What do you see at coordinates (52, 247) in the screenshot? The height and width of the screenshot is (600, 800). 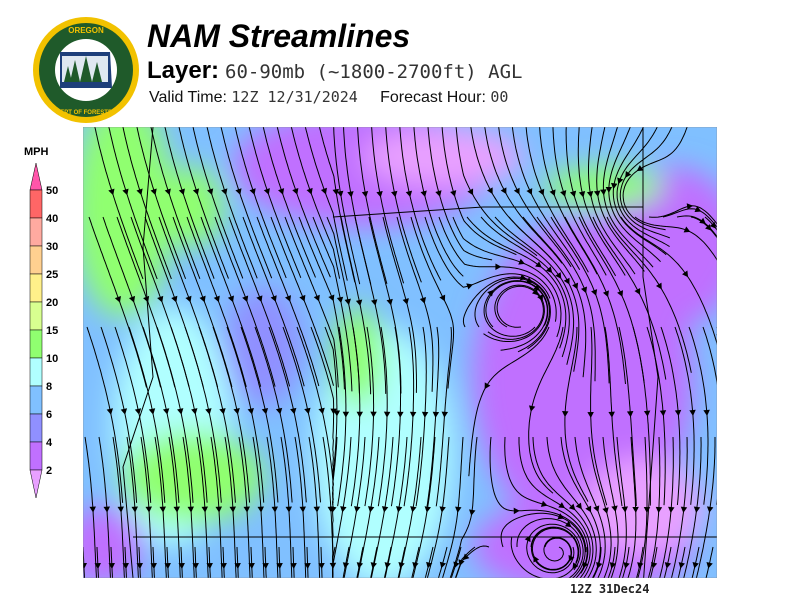 I see `legend-tick-label: 30` at bounding box center [52, 247].